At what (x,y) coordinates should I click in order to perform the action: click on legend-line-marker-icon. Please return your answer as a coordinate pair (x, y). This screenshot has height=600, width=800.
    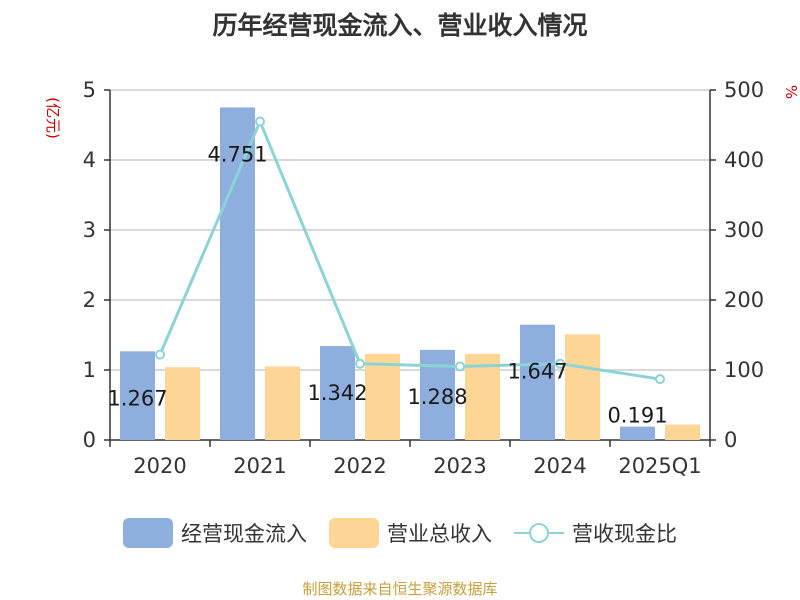
    Looking at the image, I should click on (539, 533).